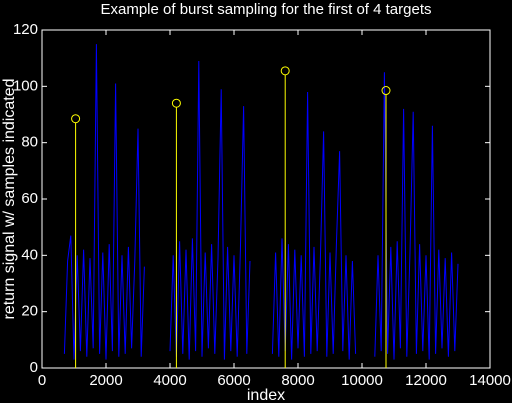  I want to click on y-tick-label: 40, so click(29, 254).